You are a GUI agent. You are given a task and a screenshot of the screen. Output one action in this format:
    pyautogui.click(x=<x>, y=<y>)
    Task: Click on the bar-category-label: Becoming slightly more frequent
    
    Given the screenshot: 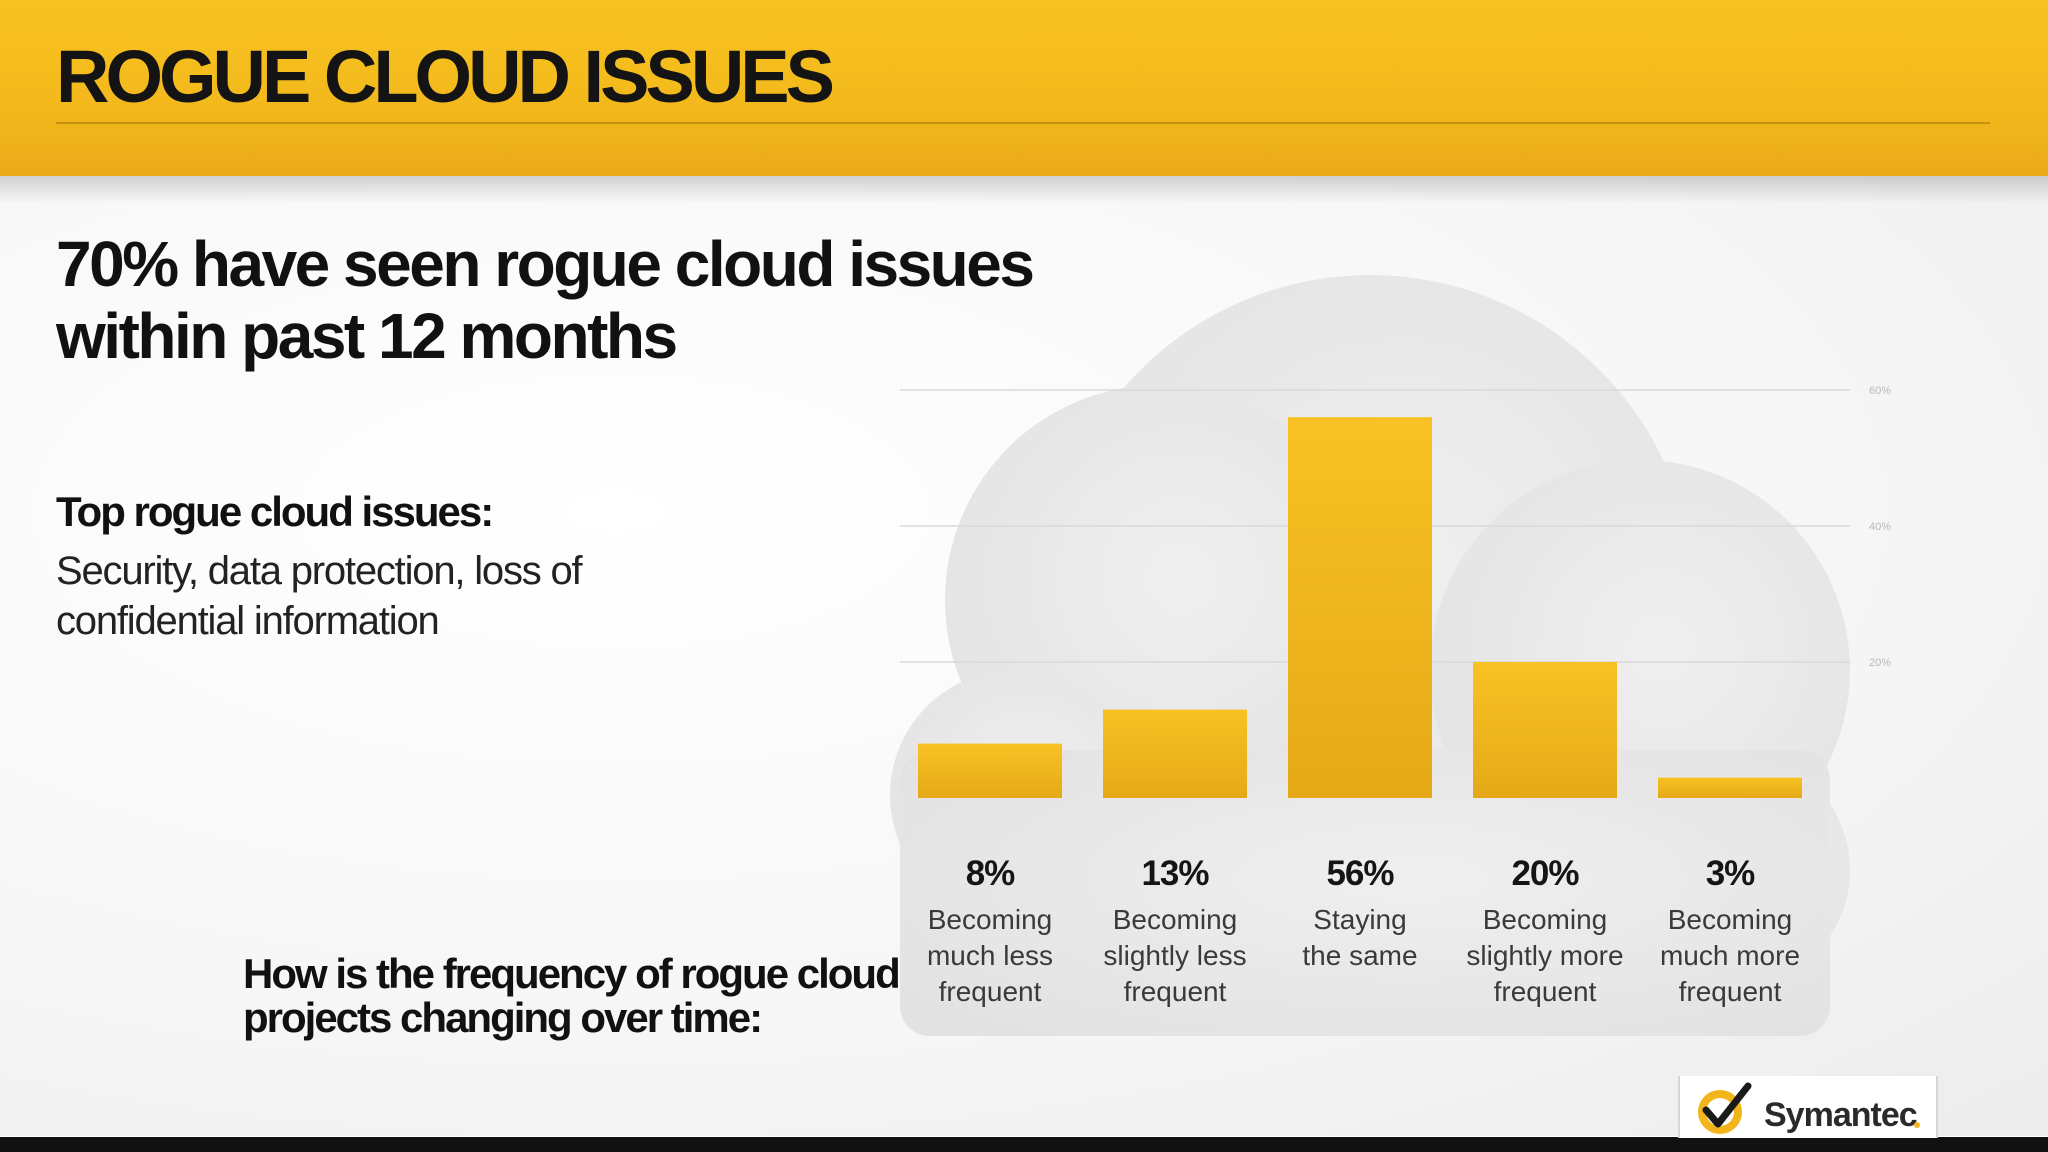 What is the action you would take?
    pyautogui.click(x=1545, y=956)
    